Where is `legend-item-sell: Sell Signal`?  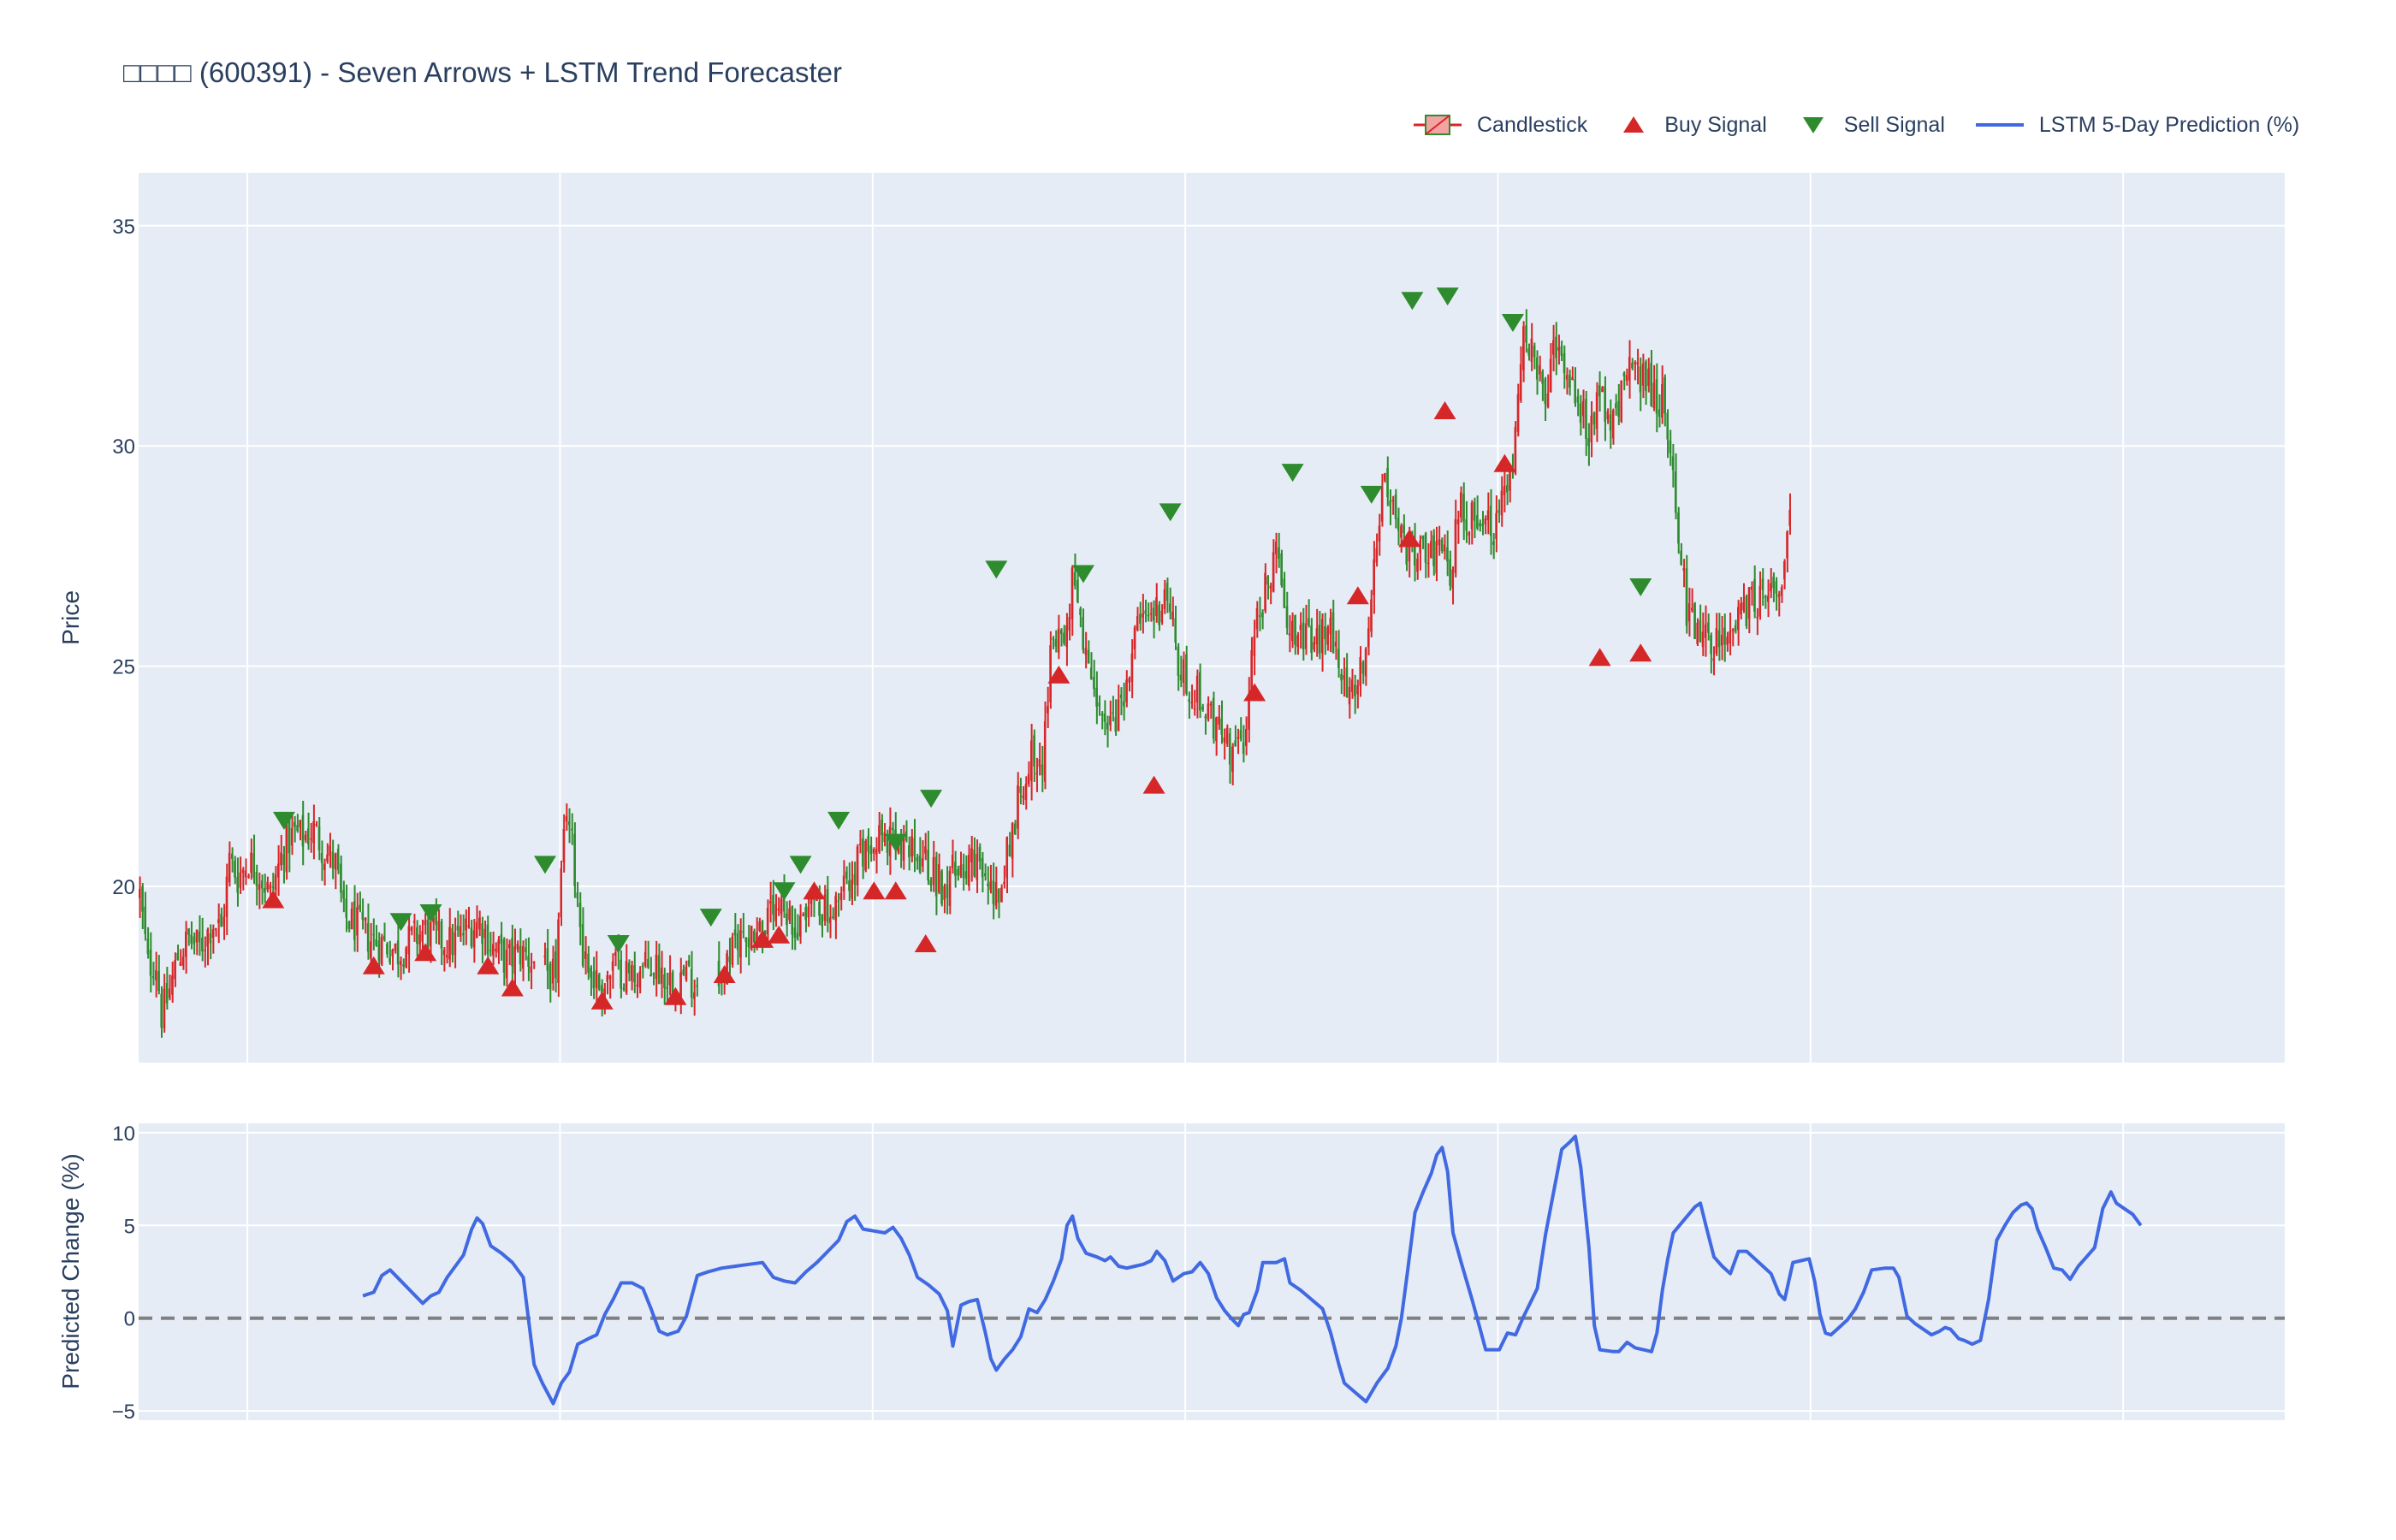
legend-item-sell: Sell Signal is located at coordinates (1871, 125).